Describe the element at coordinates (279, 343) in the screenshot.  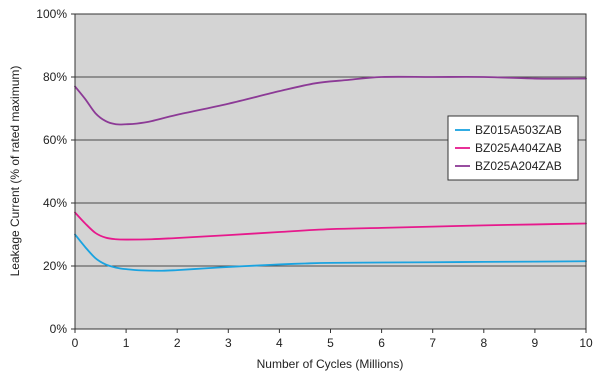
I see `x-tick-label: 4` at that location.